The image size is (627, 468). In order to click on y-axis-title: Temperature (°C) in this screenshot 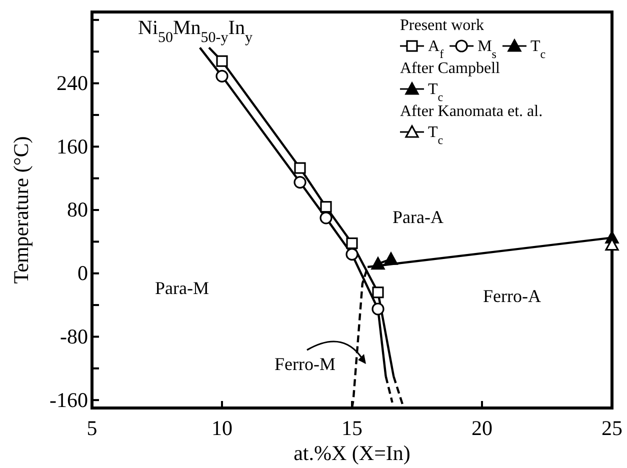, I will do `click(21, 210)`.